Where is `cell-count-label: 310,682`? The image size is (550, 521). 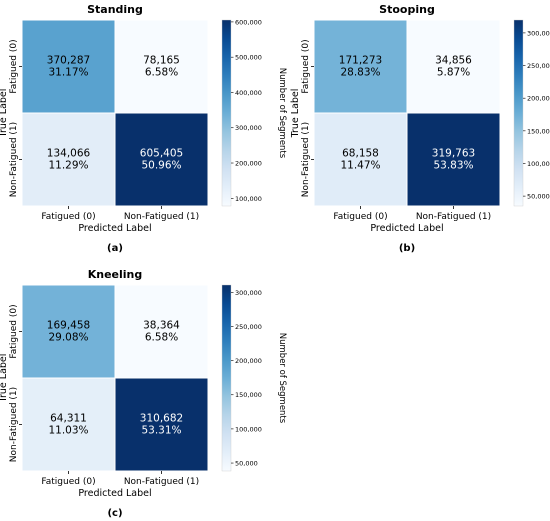 cell-count-label: 310,682 is located at coordinates (161, 419).